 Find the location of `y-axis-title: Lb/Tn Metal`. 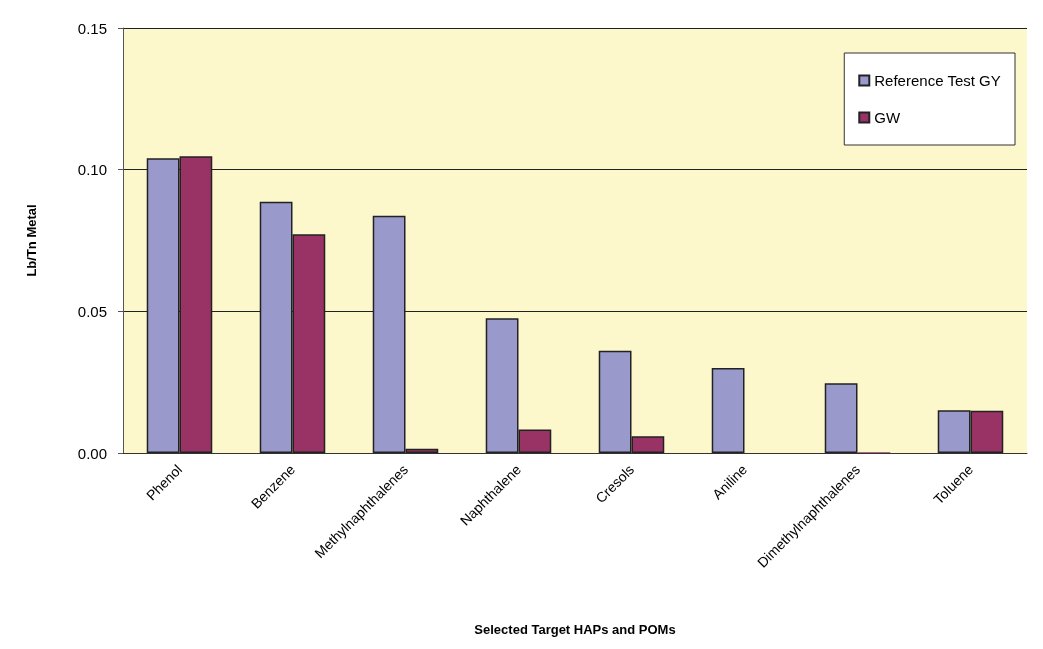

y-axis-title: Lb/Tn Metal is located at coordinates (31, 240).